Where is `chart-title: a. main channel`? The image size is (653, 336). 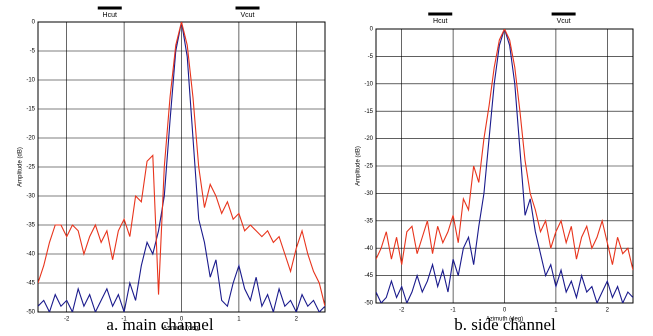
chart-title: a. main channel is located at coordinates (159, 324).